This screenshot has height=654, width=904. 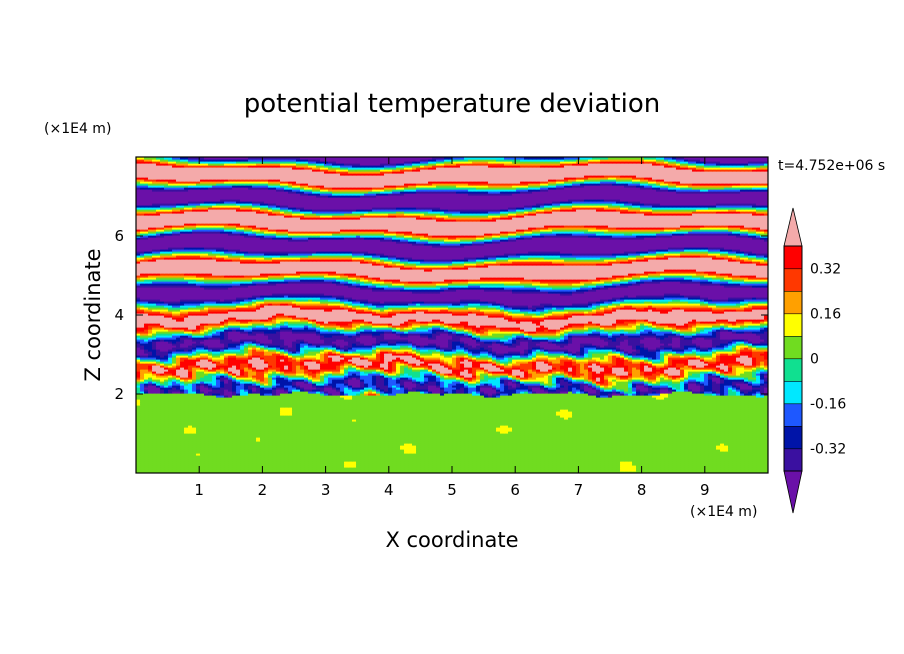 I want to click on time-label: t=4.752e+06 s, so click(x=831, y=166).